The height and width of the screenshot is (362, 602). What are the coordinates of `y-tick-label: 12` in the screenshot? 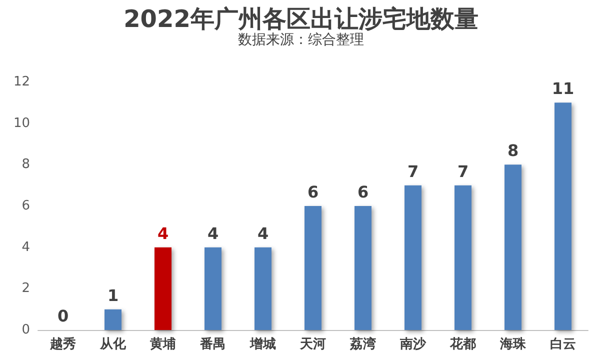 It's located at (21, 82).